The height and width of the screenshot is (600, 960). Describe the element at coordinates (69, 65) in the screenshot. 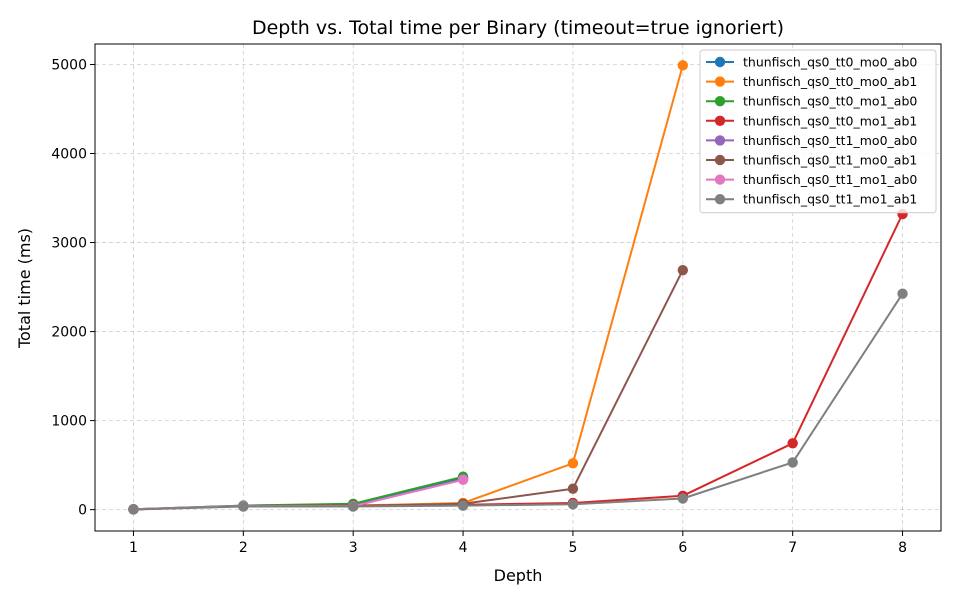

I see `y-tick-label: 5000` at that location.